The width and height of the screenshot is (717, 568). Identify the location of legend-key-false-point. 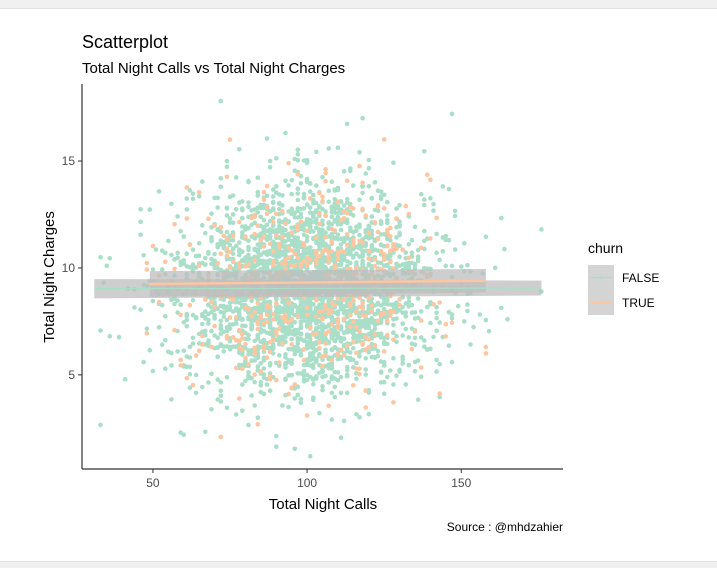
(601, 277).